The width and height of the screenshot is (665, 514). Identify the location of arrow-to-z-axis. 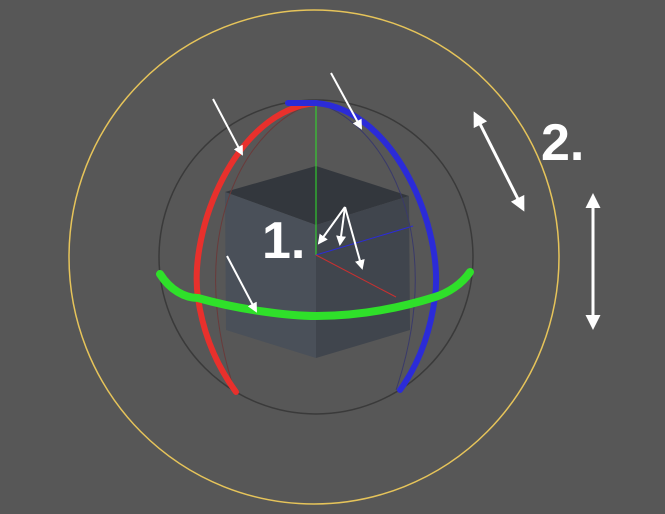
(341, 226).